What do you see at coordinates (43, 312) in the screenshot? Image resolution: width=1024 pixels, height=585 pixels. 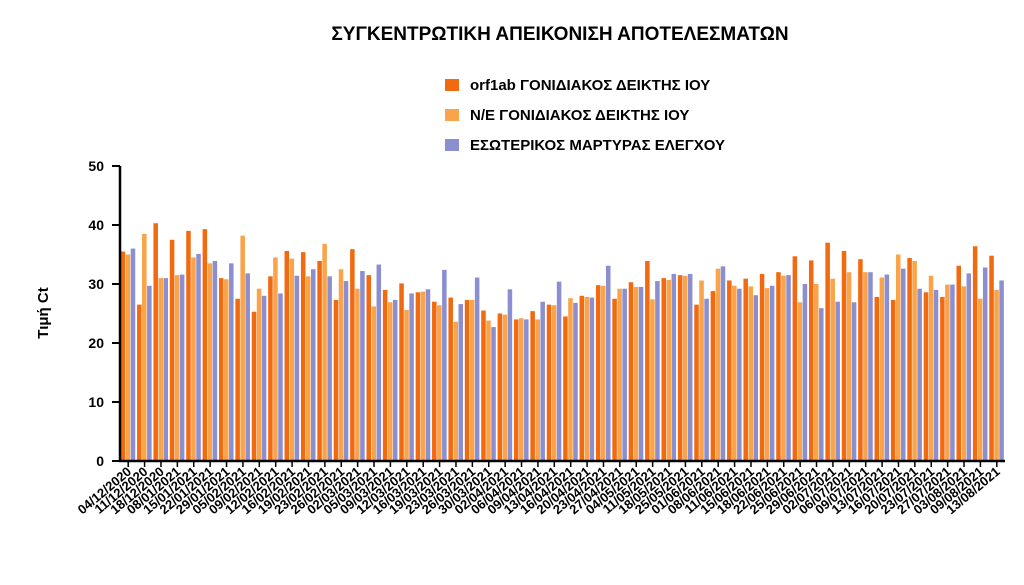 I see `y-axis-label: Τιμή Ct` at bounding box center [43, 312].